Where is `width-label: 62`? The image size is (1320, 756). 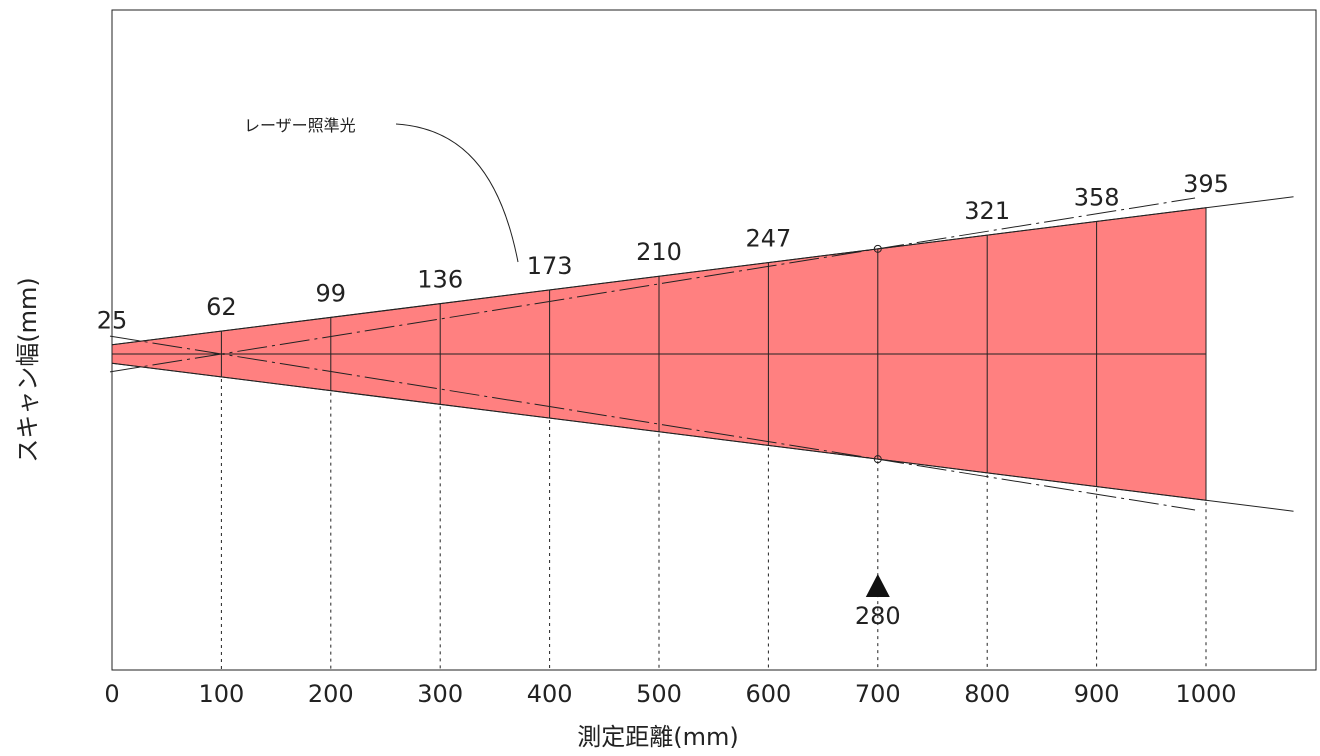 width-label: 62 is located at coordinates (221, 307).